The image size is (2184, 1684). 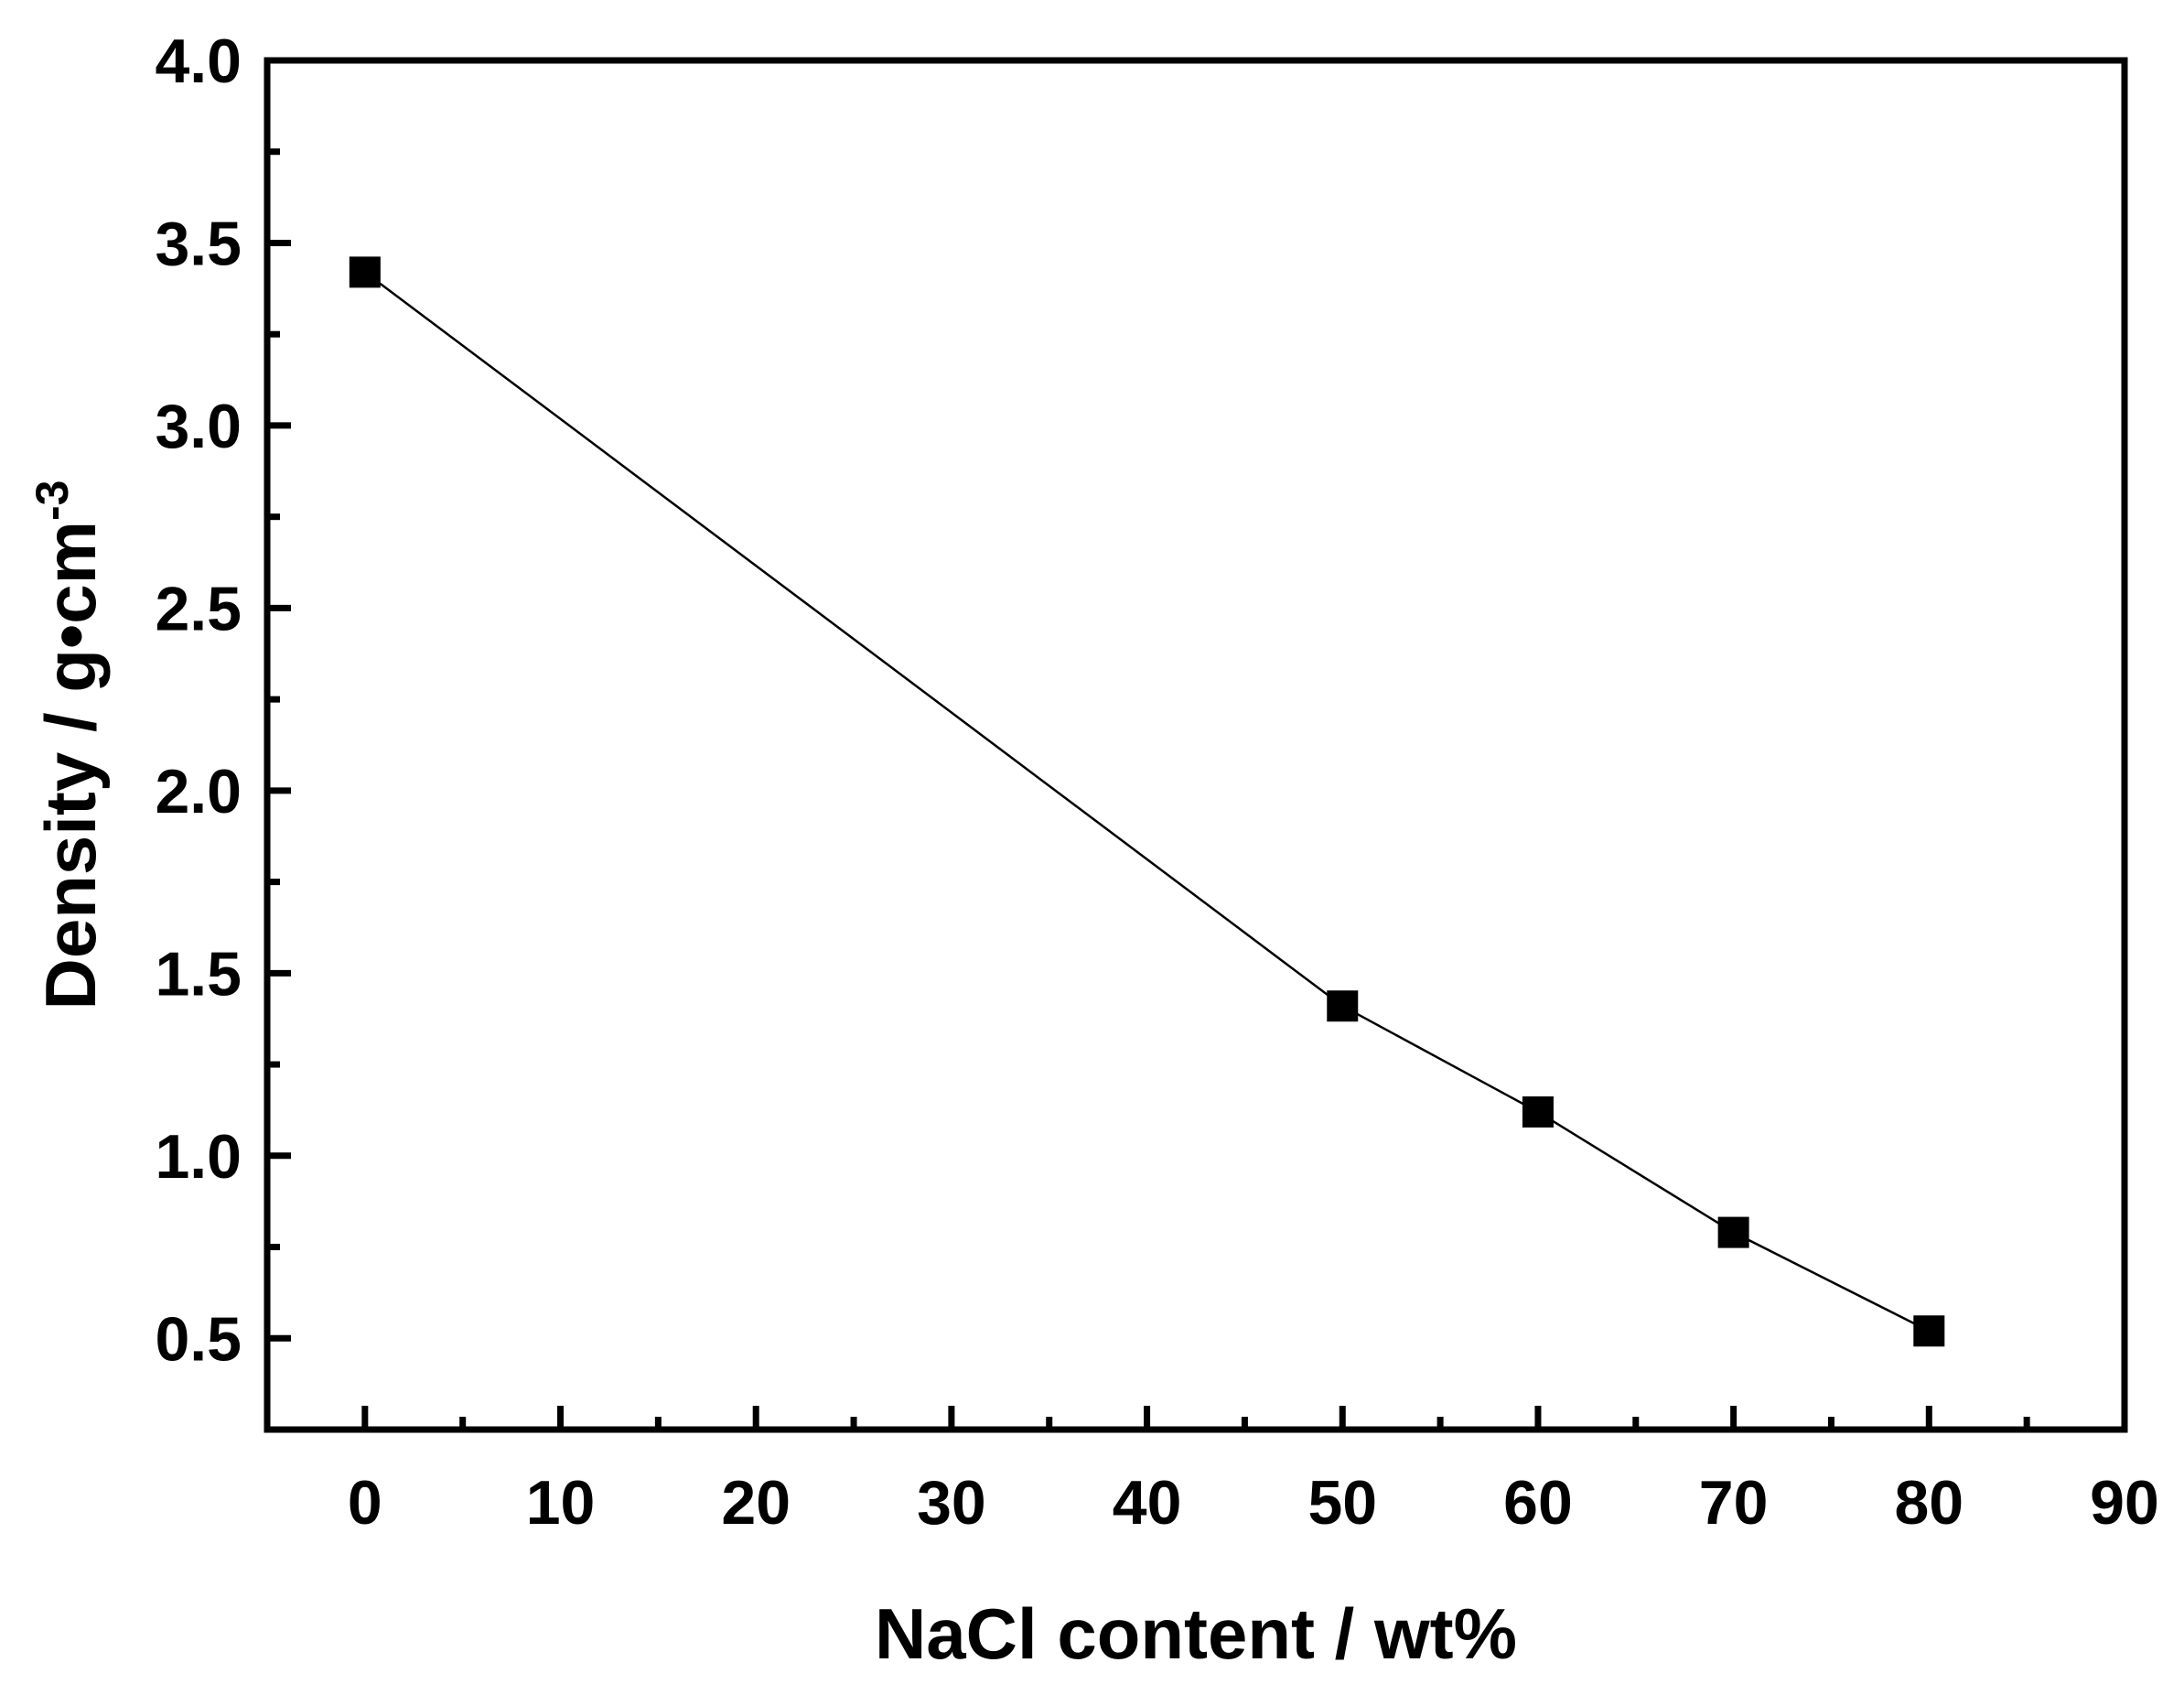 I want to click on x-tick-label: 70, so click(x=1734, y=1503).